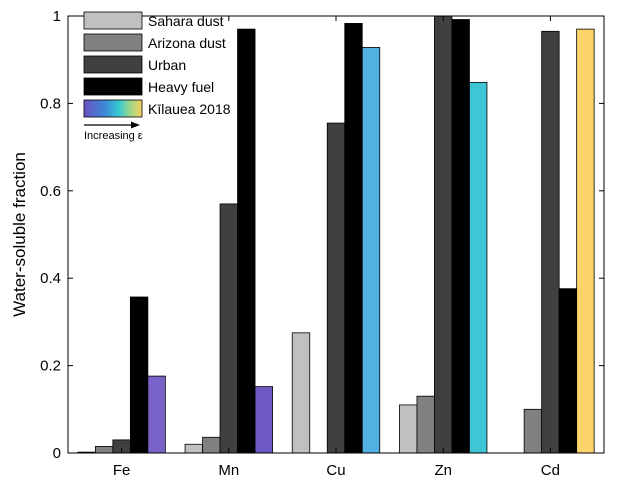 The width and height of the screenshot is (621, 478). What do you see at coordinates (57, 453) in the screenshot?
I see `y-tick-label: 0` at bounding box center [57, 453].